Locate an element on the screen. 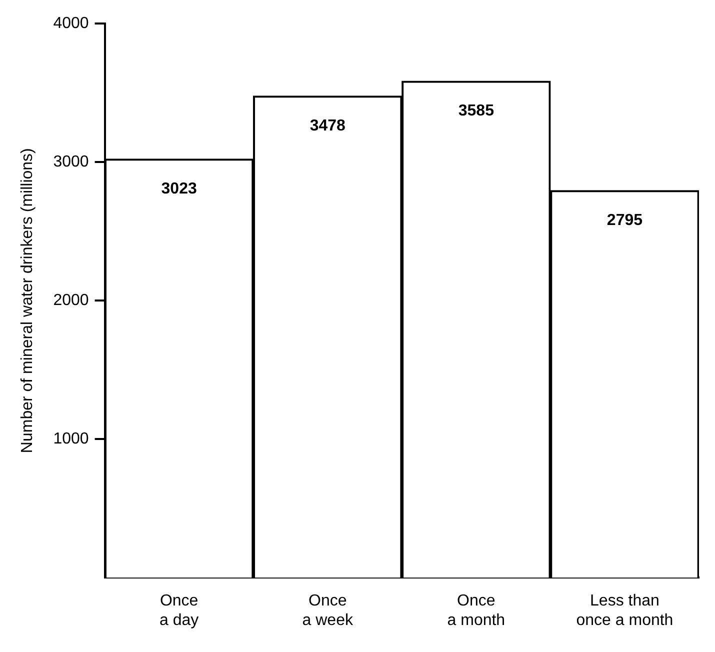 The height and width of the screenshot is (652, 715). x-tick-label: Once a month is located at coordinates (476, 610).